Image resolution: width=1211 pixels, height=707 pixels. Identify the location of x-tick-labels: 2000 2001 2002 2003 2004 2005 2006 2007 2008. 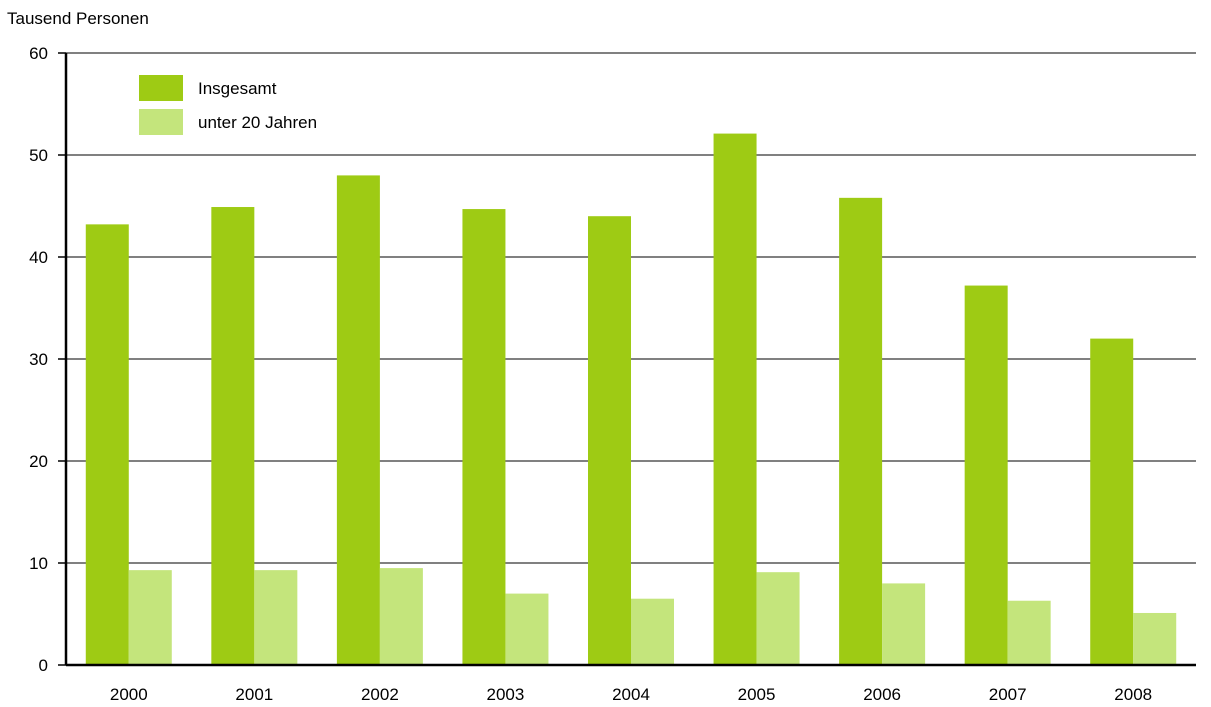
(631, 694).